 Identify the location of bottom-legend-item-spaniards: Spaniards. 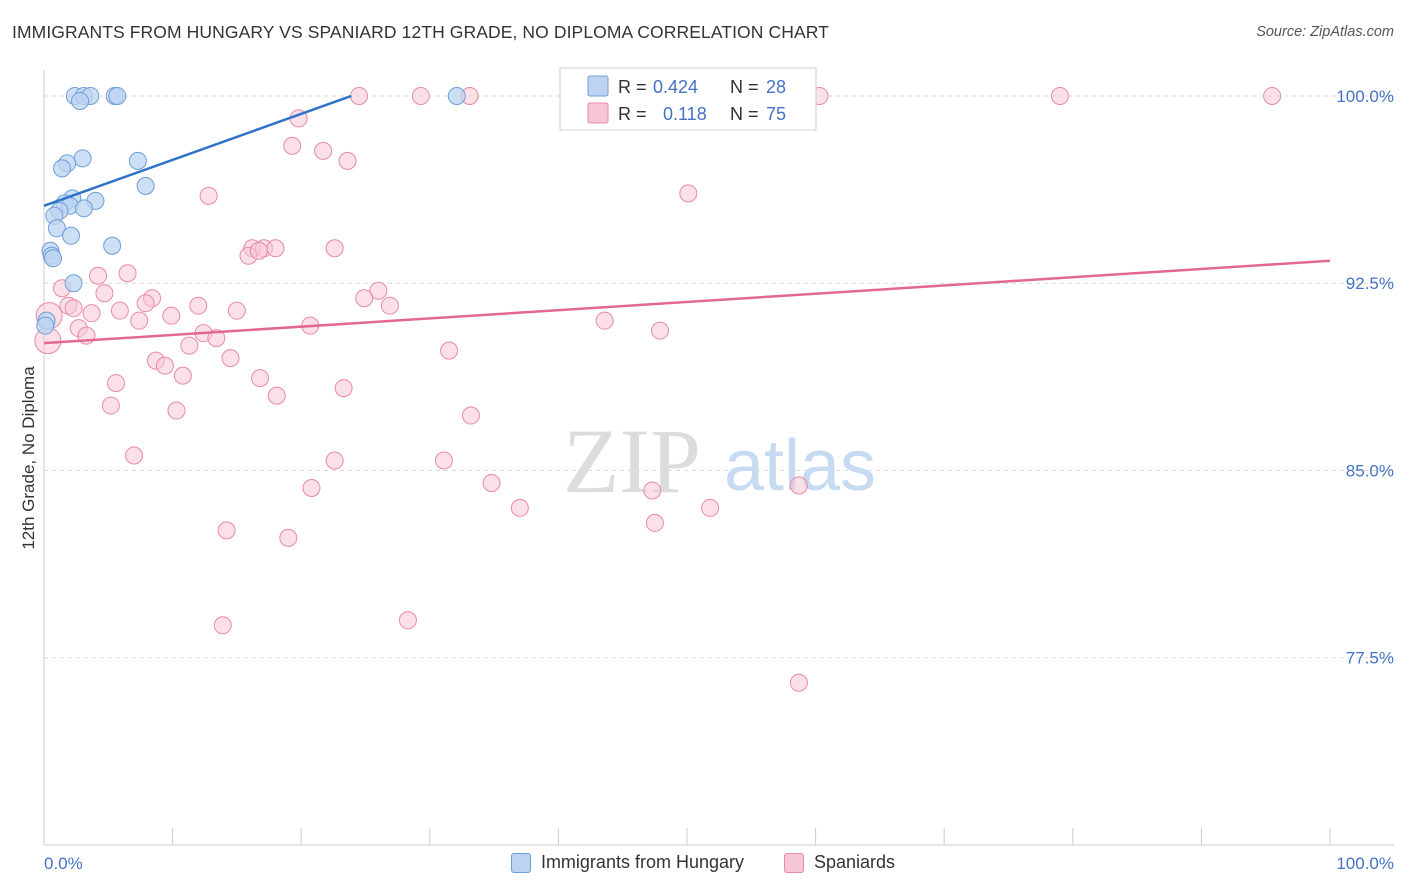
(839, 862).